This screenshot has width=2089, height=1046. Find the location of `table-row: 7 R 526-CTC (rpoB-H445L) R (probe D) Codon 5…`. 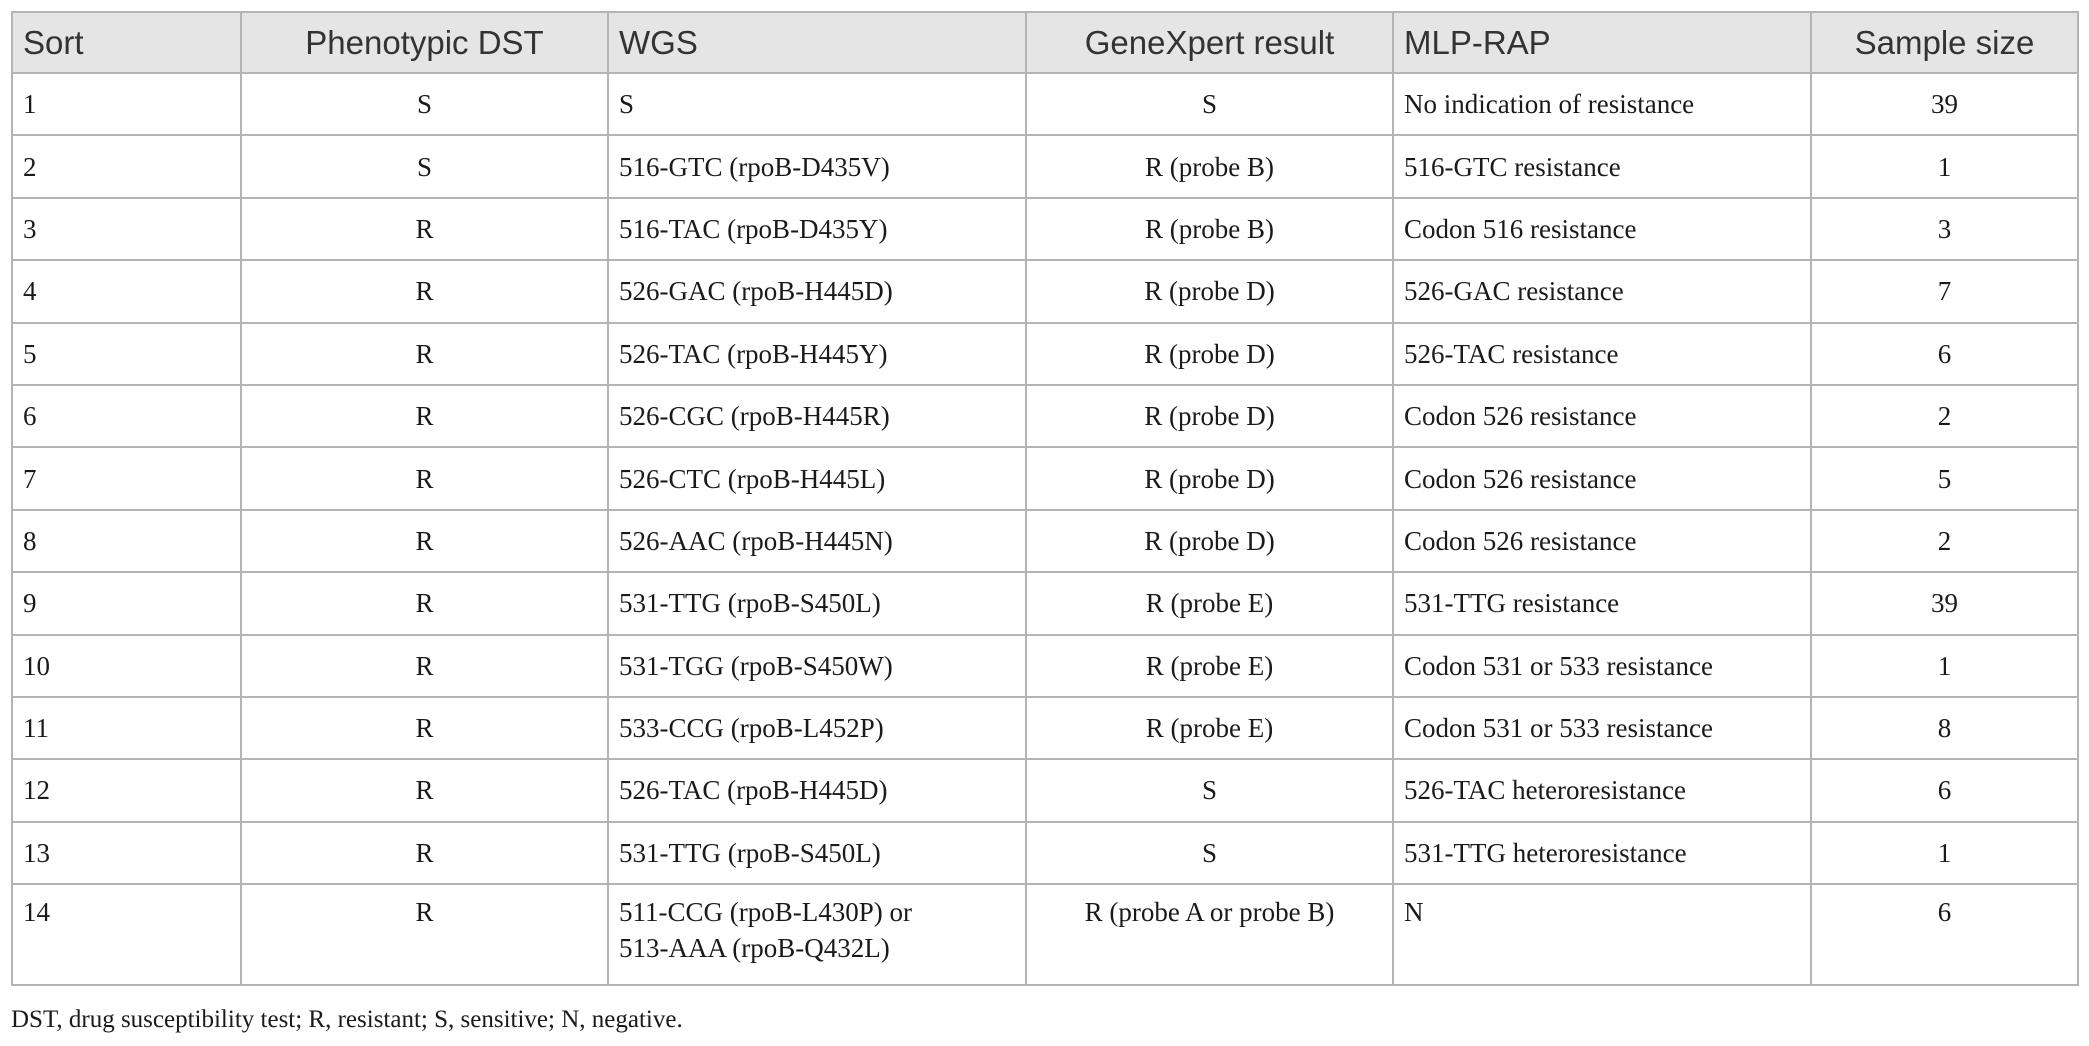

table-row: 7 R 526-CTC (rpoB-H445L) R (probe D) Codon 5… is located at coordinates (1045, 478).